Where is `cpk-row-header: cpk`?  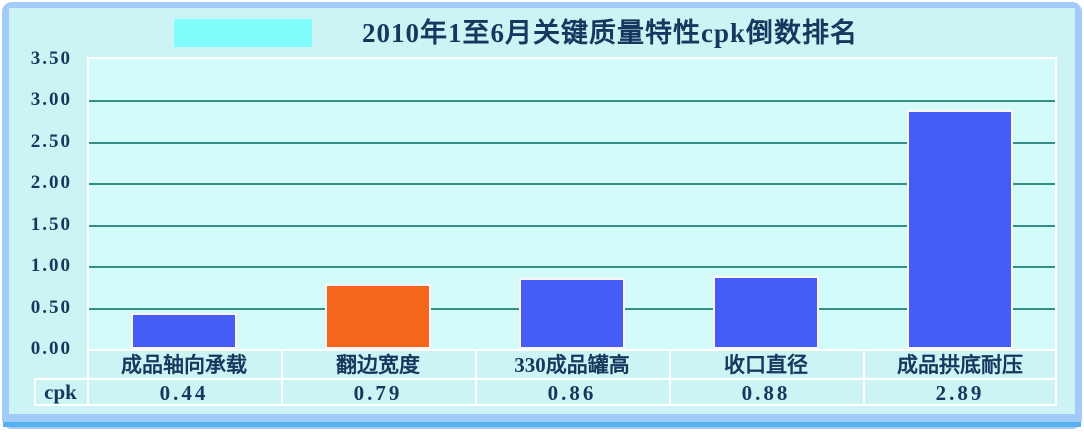 cpk-row-header: cpk is located at coordinates (60, 392).